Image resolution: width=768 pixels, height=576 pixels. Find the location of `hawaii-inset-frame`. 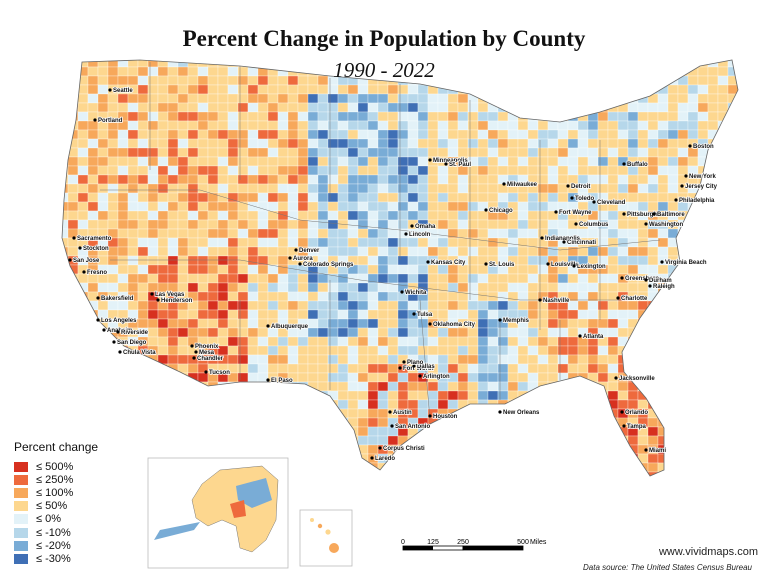

hawaii-inset-frame is located at coordinates (326, 538).